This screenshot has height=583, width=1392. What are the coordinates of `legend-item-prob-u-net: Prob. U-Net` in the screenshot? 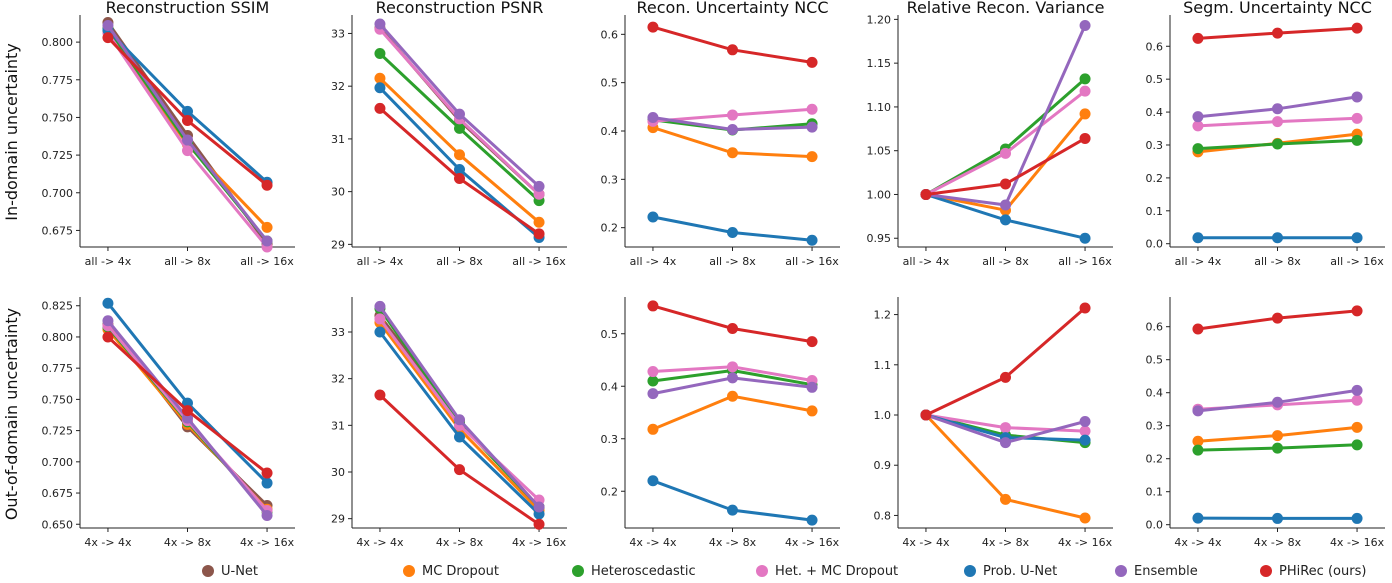 It's located at (1010, 571).